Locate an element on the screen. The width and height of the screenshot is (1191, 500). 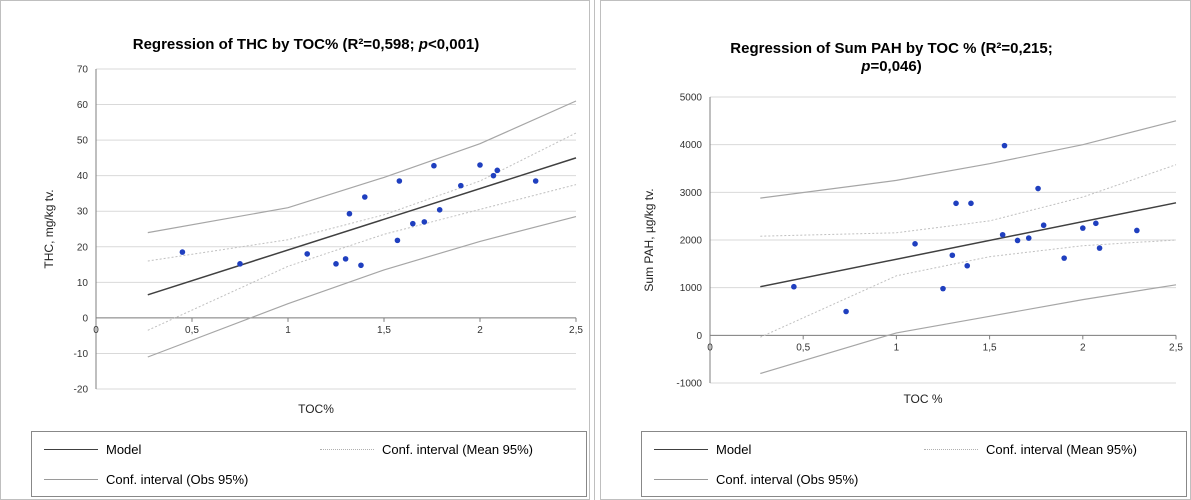
y-tick-label: -1000 is located at coordinates (689, 384).